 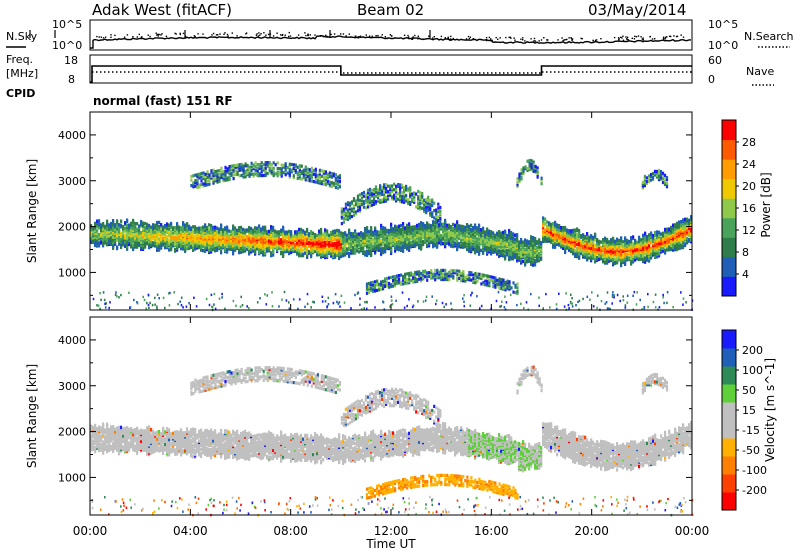 I want to click on noise-right-label: N.Search, so click(x=769, y=36).